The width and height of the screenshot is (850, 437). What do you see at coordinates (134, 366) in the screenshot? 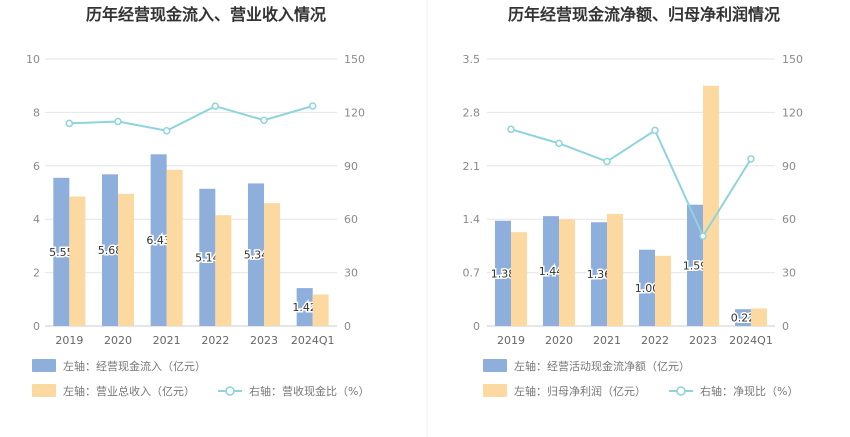
I see `legend-label: 左轴：经营现金流入（亿元）` at bounding box center [134, 366].